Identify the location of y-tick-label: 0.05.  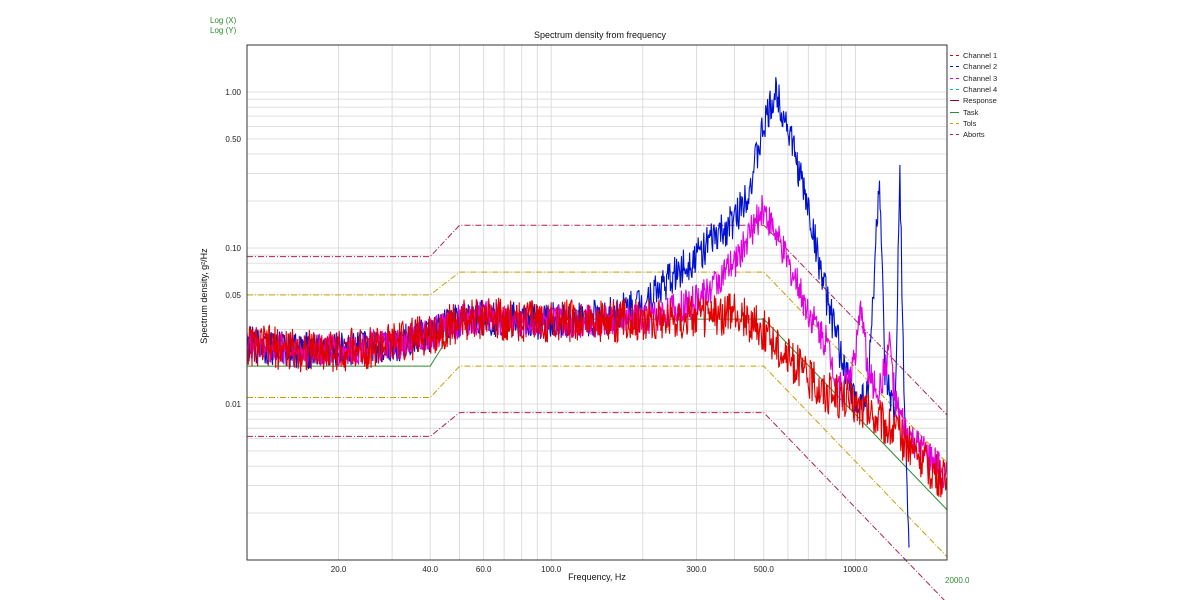
(233, 295).